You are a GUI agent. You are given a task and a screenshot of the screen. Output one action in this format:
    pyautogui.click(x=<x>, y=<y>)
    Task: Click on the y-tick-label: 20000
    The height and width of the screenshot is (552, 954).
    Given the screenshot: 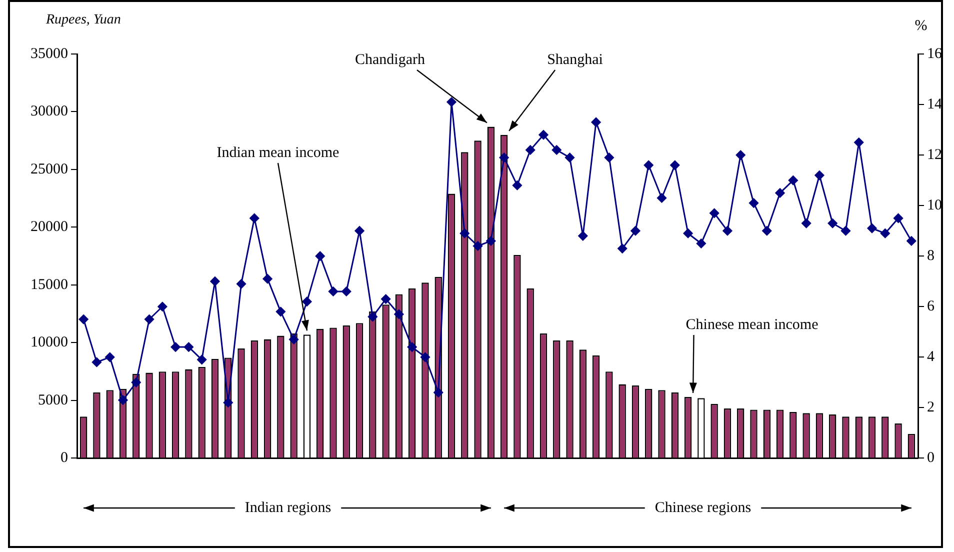 What is the action you would take?
    pyautogui.click(x=49, y=227)
    